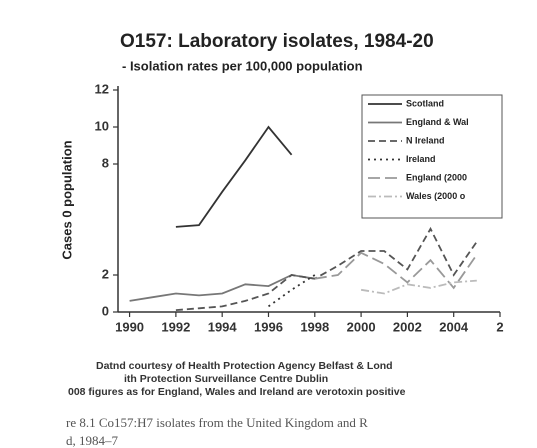 The height and width of the screenshot is (448, 537). What do you see at coordinates (436, 196) in the screenshot?
I see `legend-label: Wales (2000 o` at bounding box center [436, 196].